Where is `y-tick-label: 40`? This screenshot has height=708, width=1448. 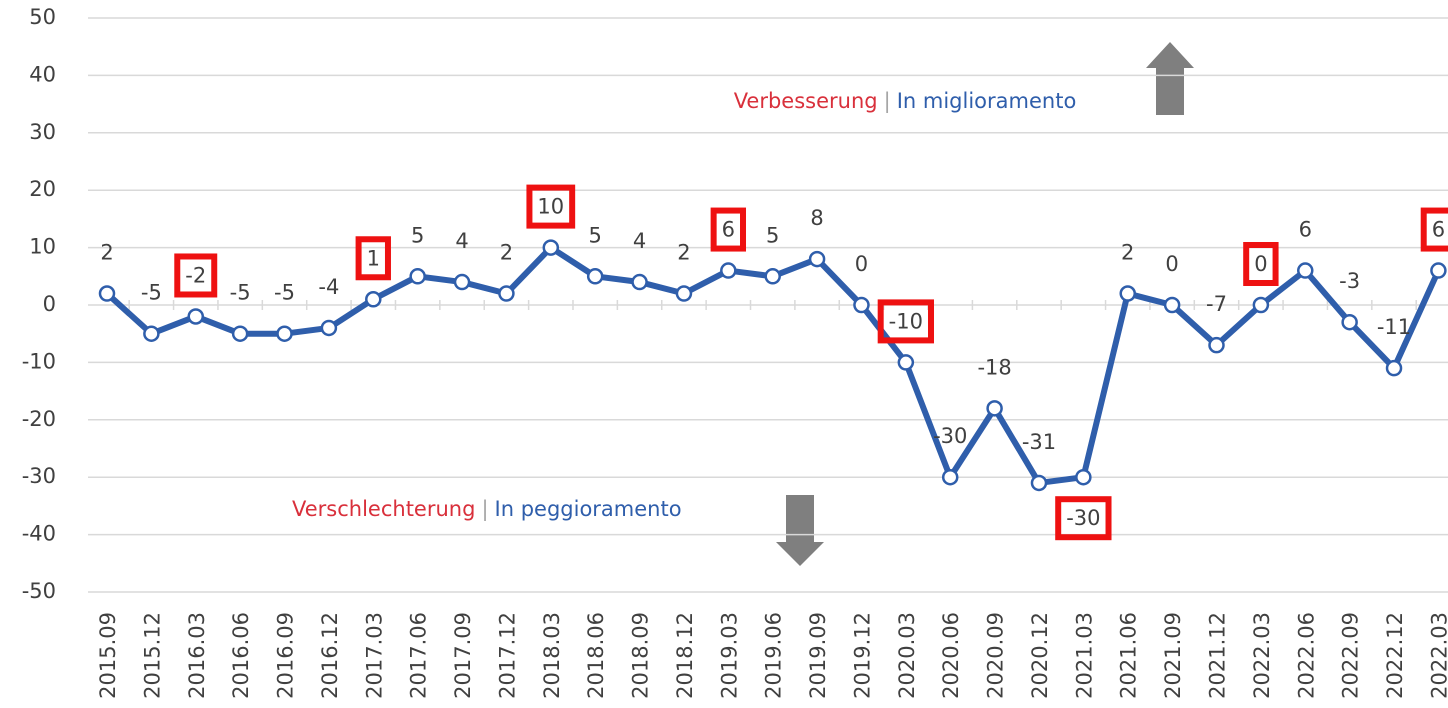
y-tick-label: 40 is located at coordinates (42, 74).